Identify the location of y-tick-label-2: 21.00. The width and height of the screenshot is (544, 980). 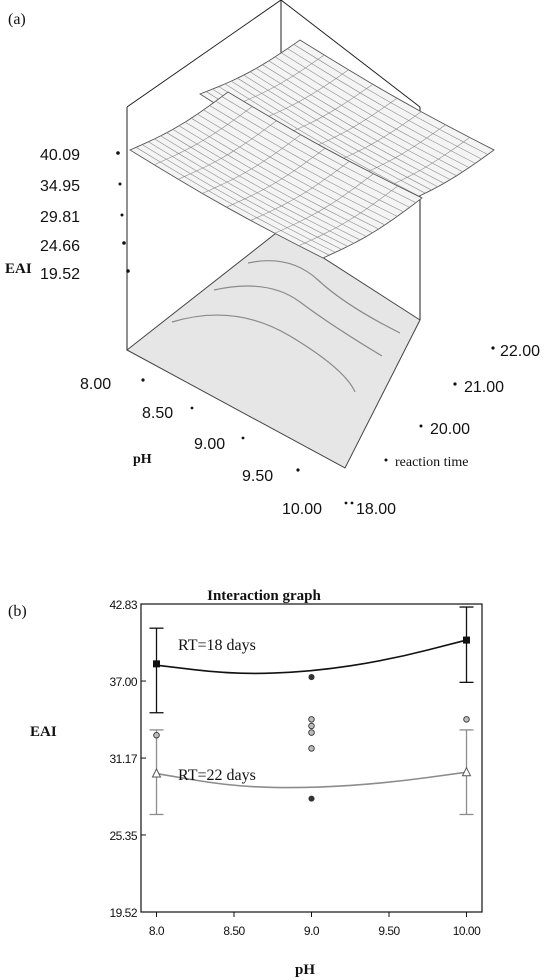
(484, 387).